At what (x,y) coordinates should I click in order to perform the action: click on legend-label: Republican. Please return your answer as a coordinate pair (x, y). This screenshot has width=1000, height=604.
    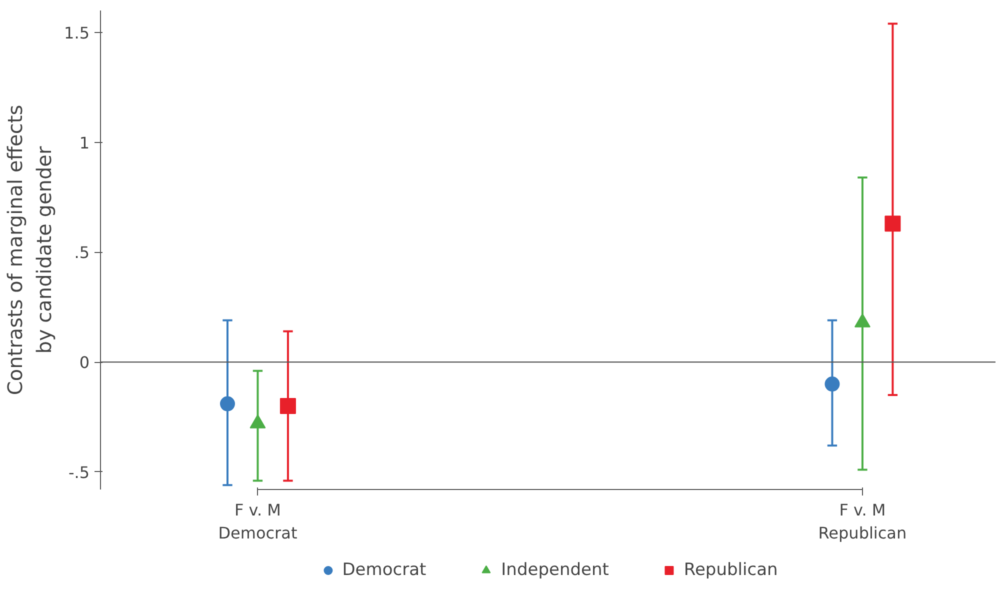
    Looking at the image, I should click on (731, 570).